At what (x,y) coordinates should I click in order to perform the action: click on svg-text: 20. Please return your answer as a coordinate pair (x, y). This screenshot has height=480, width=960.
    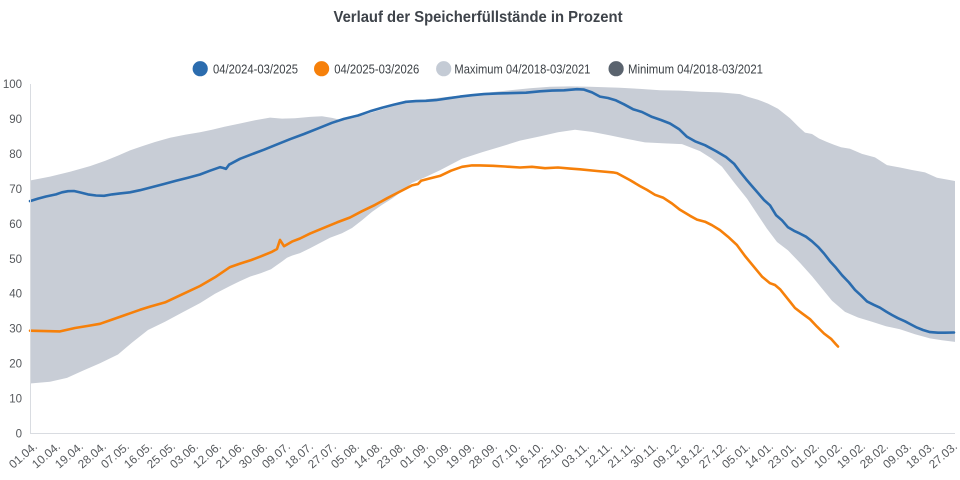
    Looking at the image, I should click on (15, 365).